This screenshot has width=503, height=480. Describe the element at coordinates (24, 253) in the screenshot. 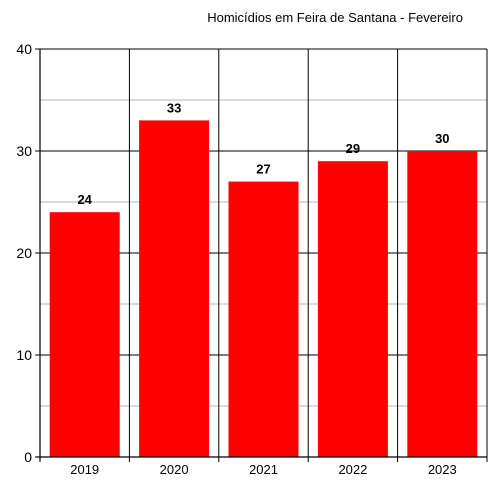

I see `y-tick-label: 20` at that location.